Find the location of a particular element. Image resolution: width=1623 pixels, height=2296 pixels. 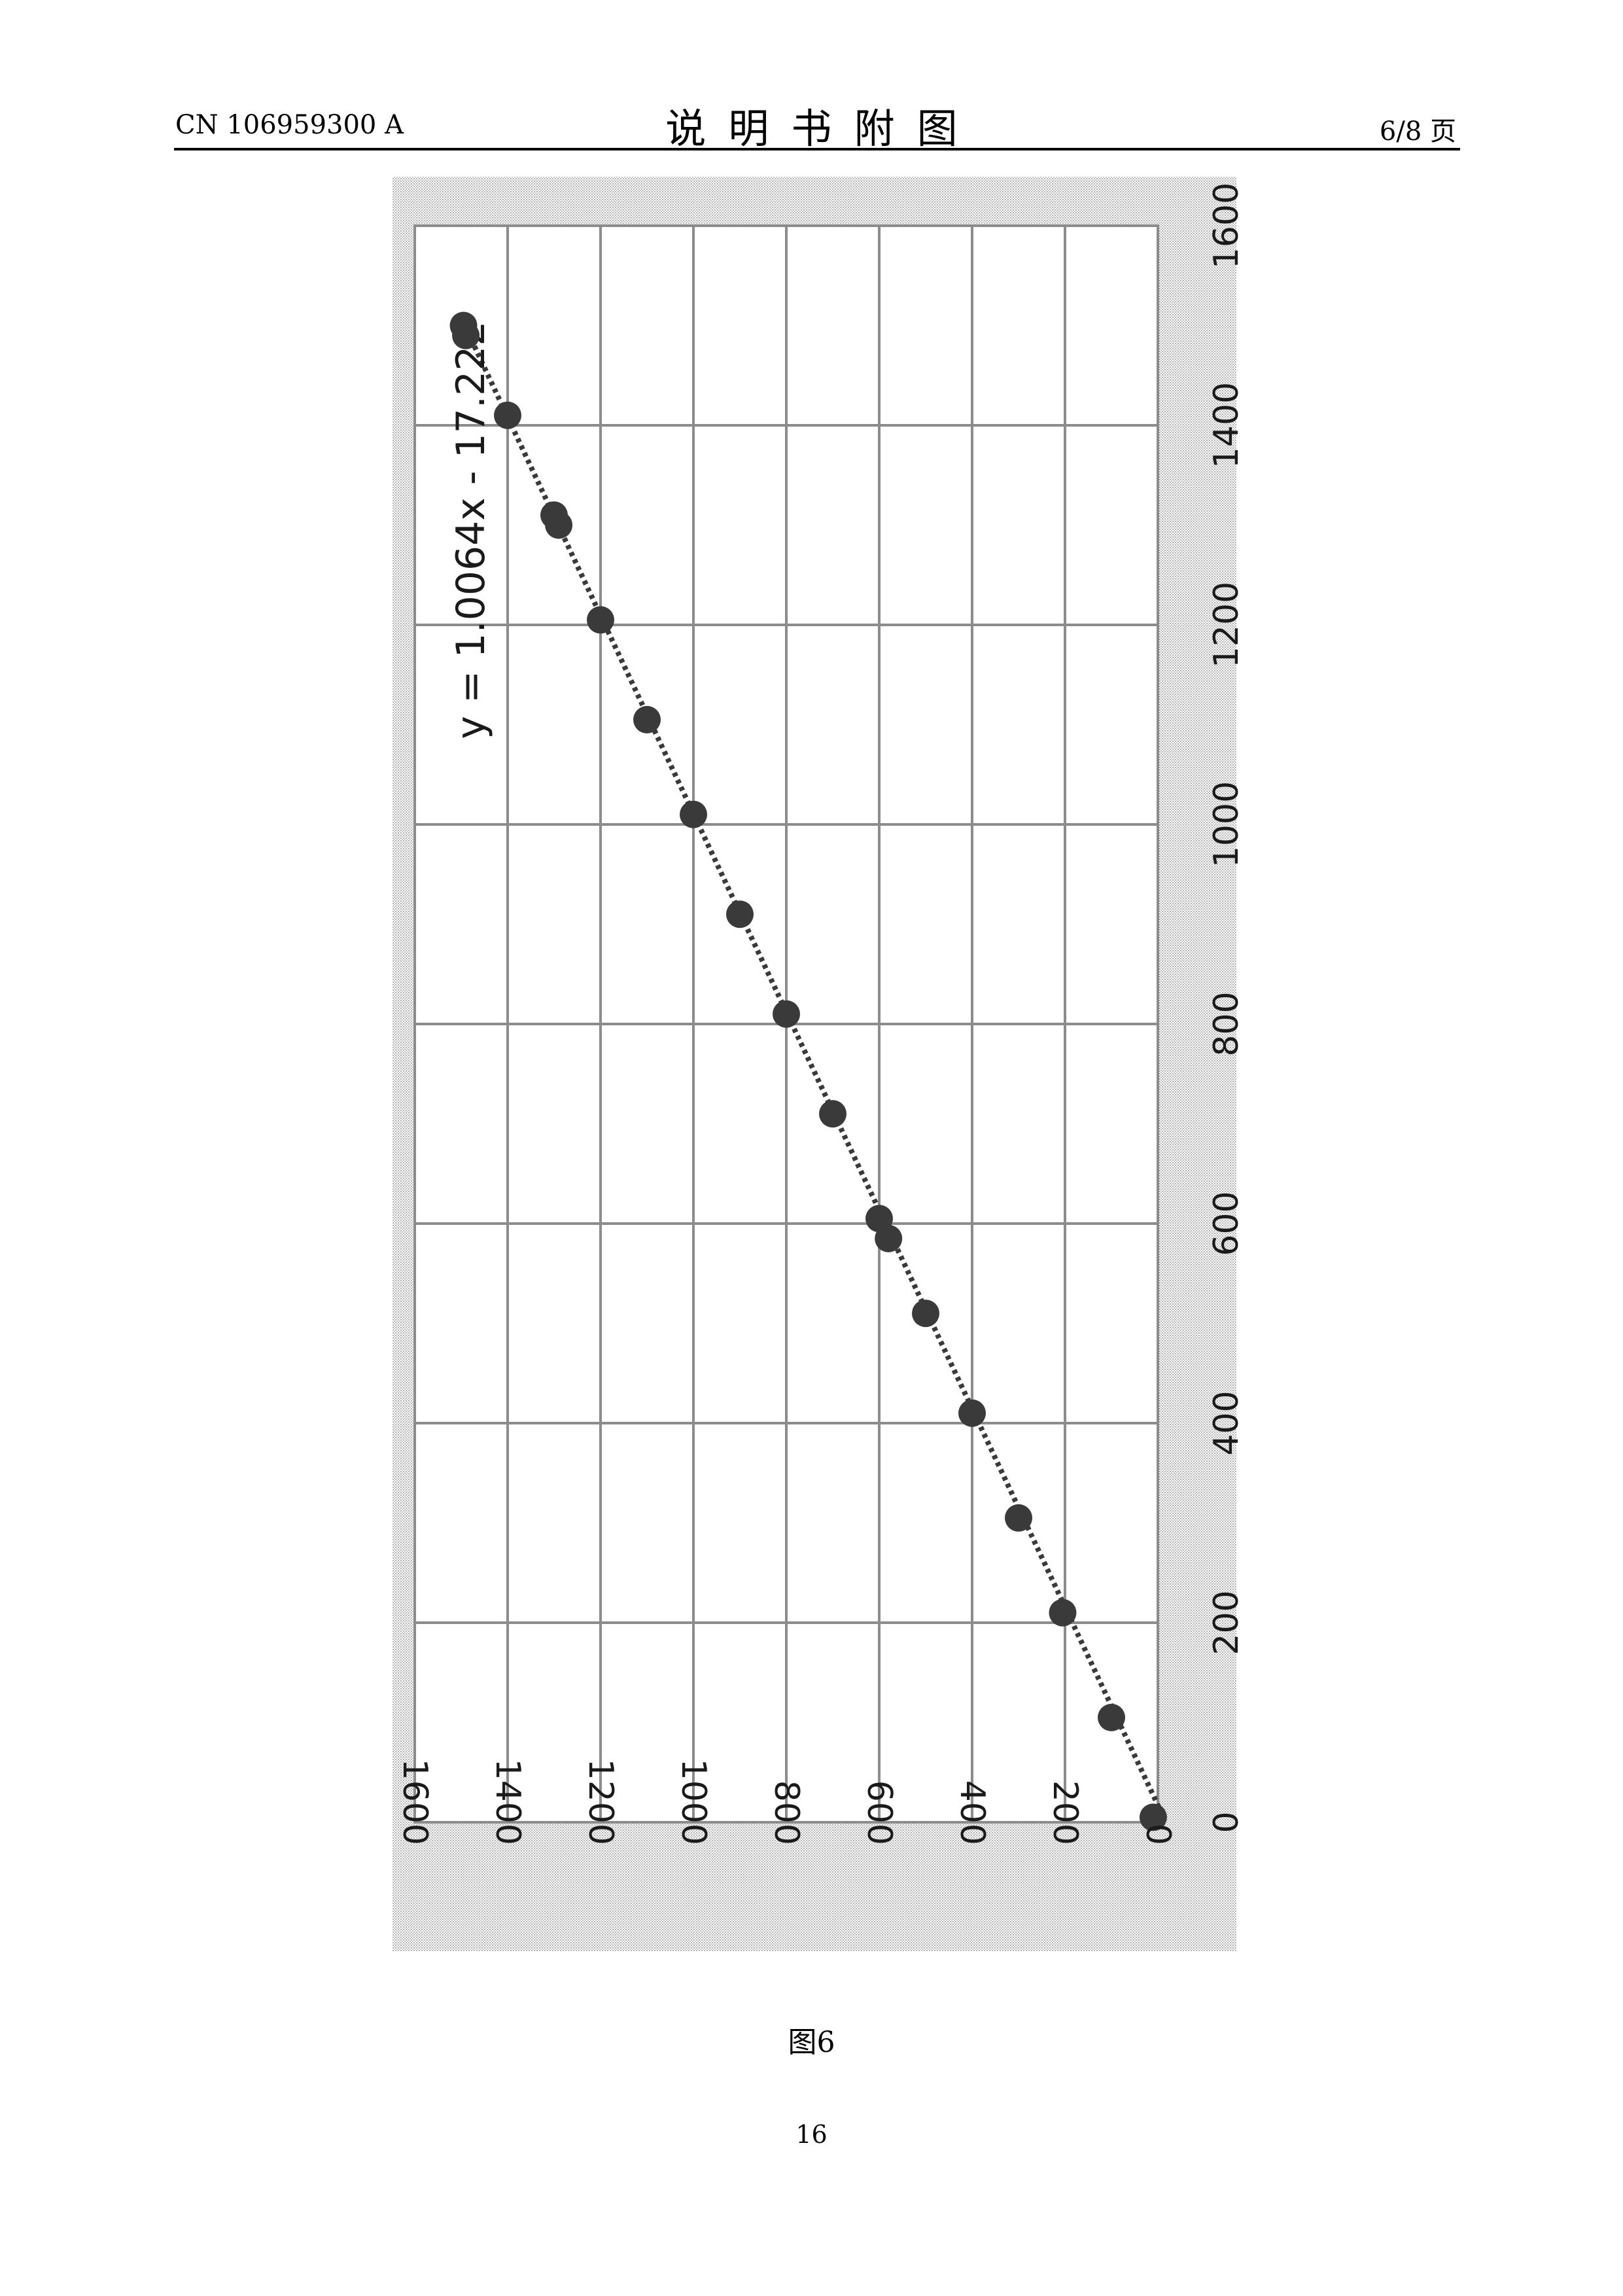

figure-caption: 图6 is located at coordinates (812, 2039).